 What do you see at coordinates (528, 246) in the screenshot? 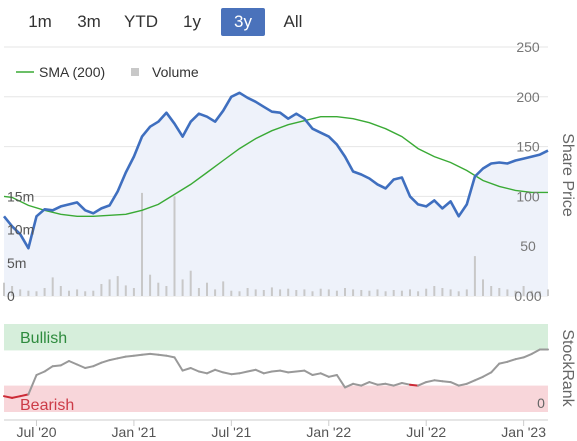
I see `share-price-tick-label: 50` at bounding box center [528, 246].